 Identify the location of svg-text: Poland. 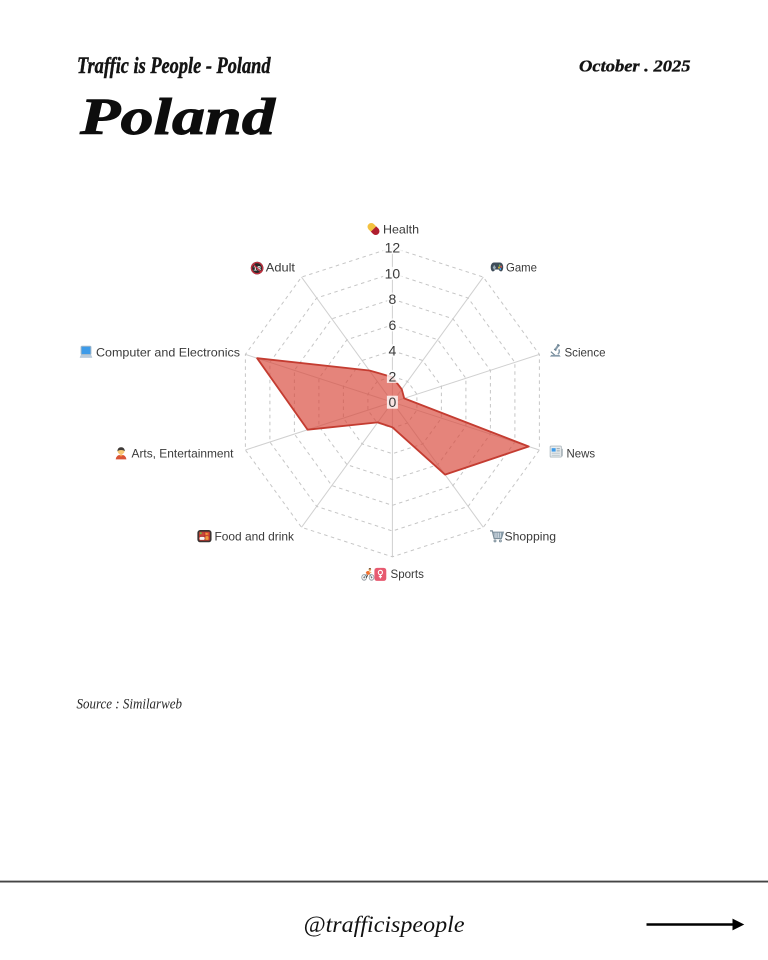
(178, 117).